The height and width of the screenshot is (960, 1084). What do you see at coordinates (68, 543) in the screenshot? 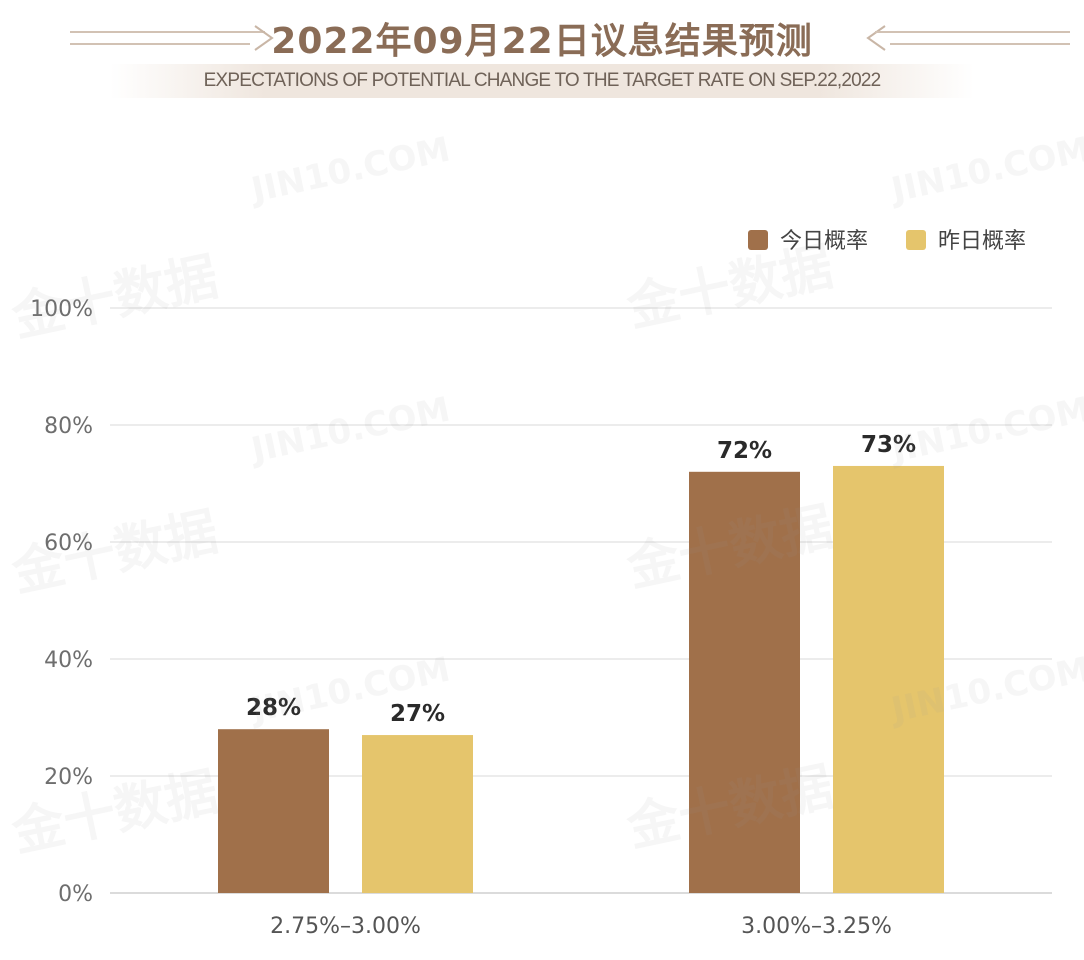
I see `y-tick-label: 60%` at bounding box center [68, 543].